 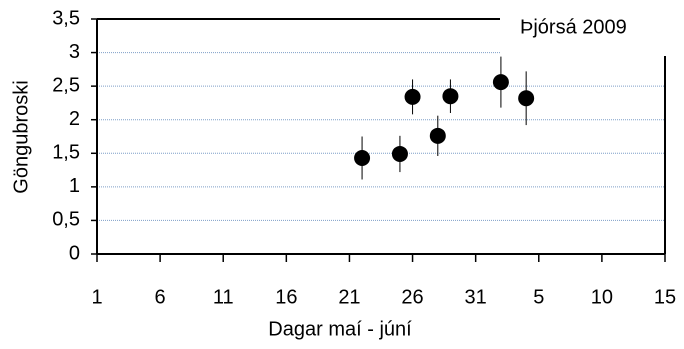 I want to click on x-tick-label: 26, so click(x=412, y=297).